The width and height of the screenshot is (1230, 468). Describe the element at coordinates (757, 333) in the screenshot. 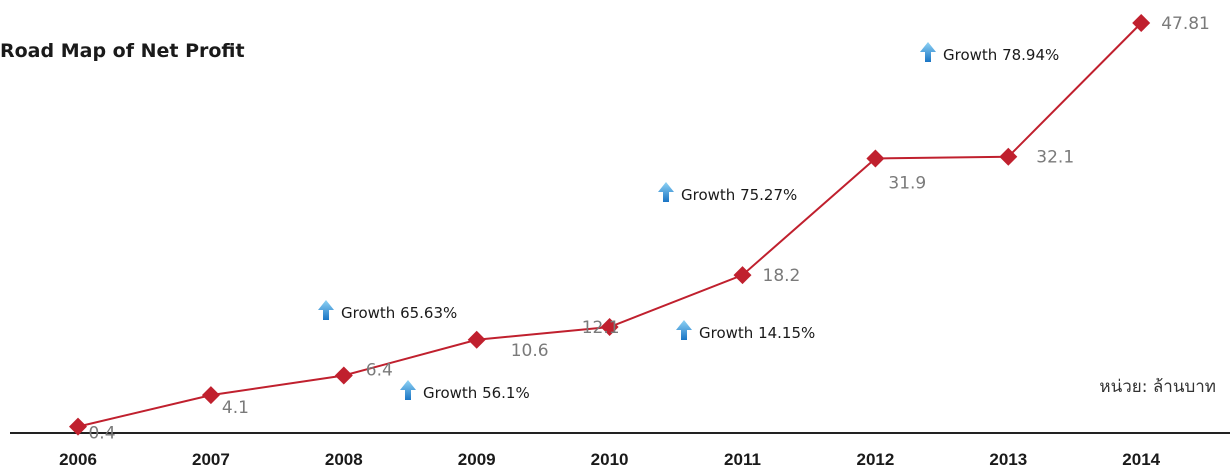

I see `growth-annotation-text: Growth 14.15%` at that location.